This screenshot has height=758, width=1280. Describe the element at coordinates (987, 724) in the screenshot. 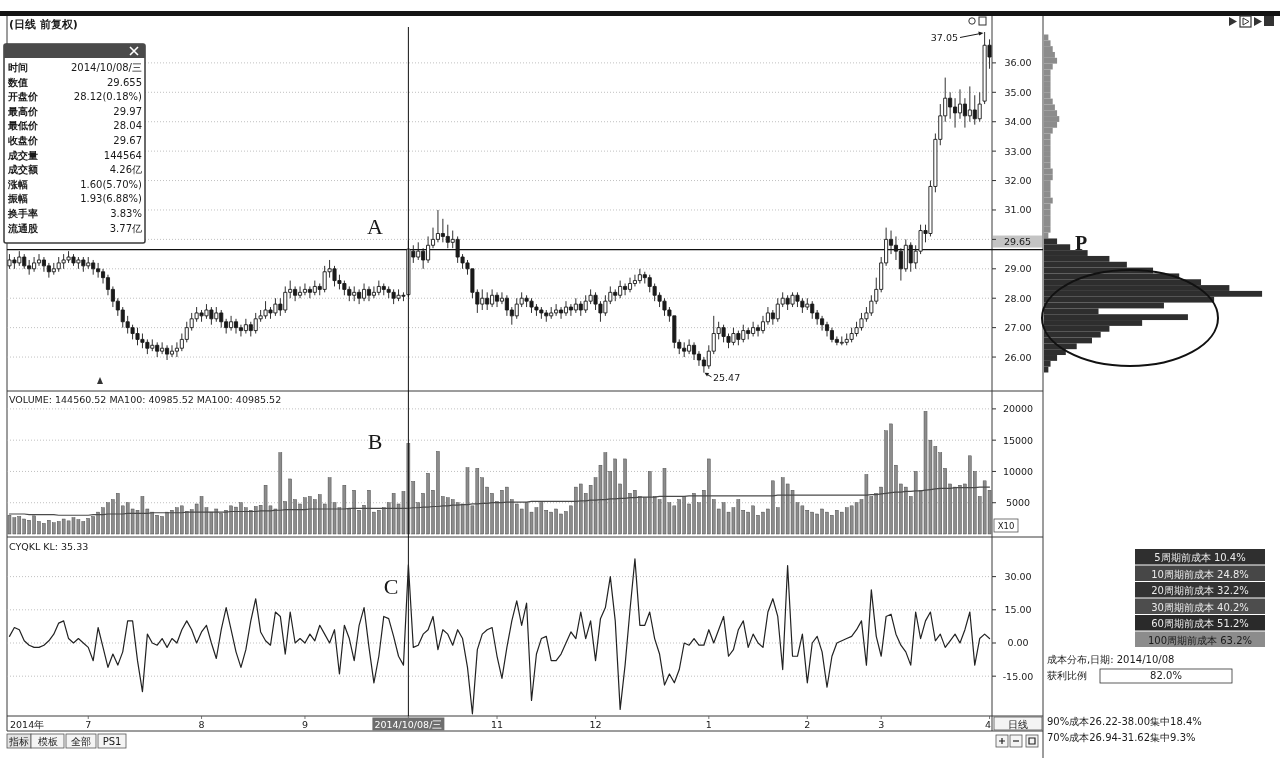

I see `x-tick-label: 4` at that location.